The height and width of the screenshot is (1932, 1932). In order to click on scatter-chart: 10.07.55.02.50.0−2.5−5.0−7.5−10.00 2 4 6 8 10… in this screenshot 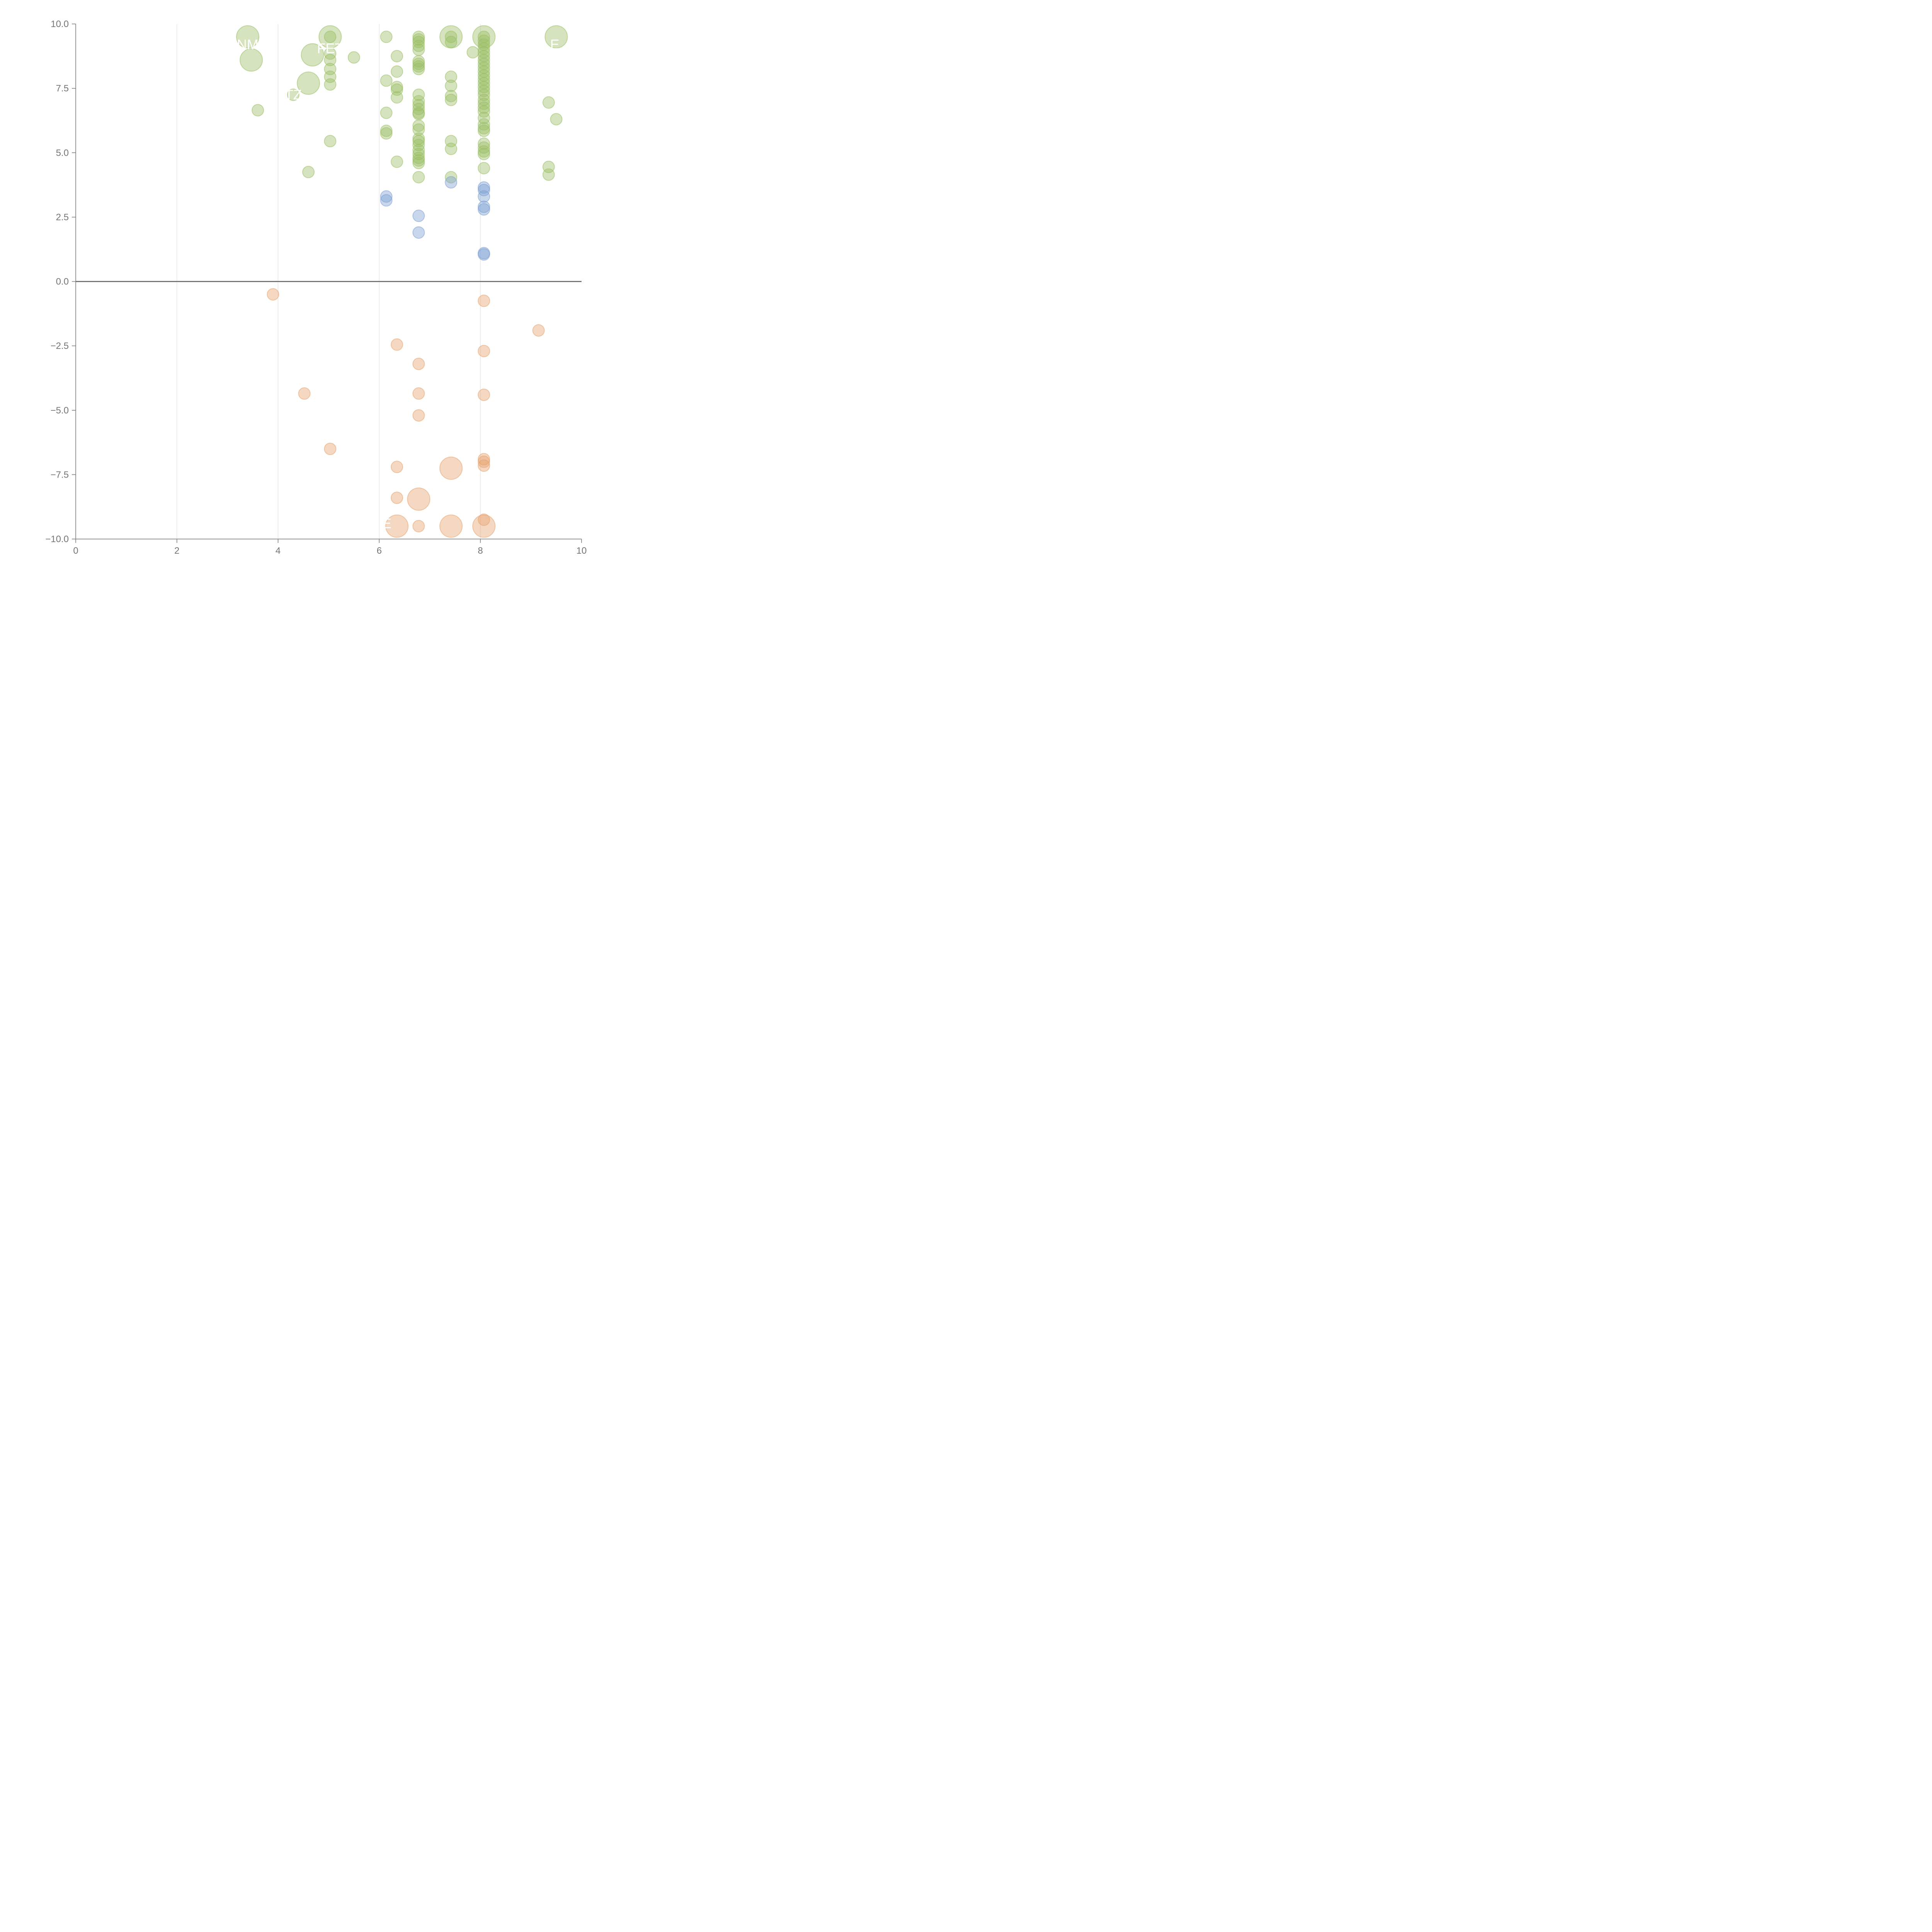, I will do `click(316, 287)`.